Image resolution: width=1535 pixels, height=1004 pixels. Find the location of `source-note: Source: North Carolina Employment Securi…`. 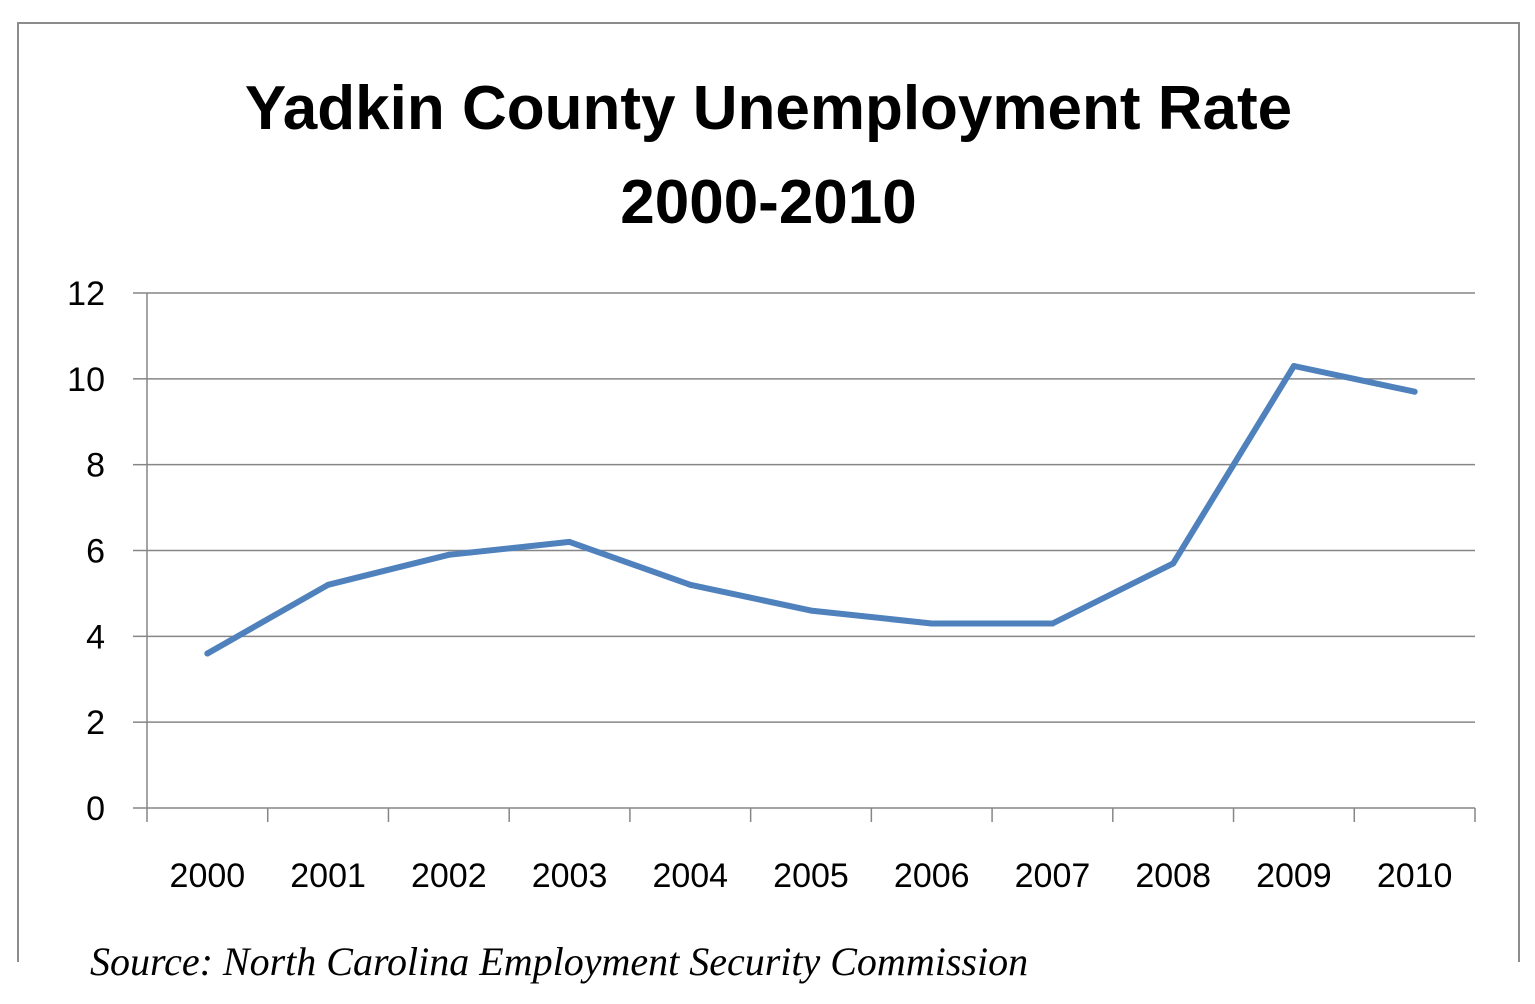

source-note: Source: North Carolina Employment Securi… is located at coordinates (559, 961).